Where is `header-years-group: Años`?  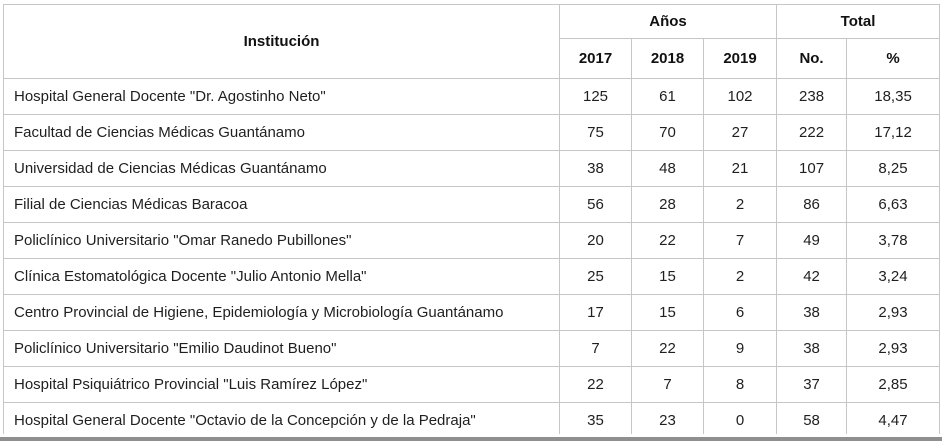
header-years-group: Años is located at coordinates (668, 21).